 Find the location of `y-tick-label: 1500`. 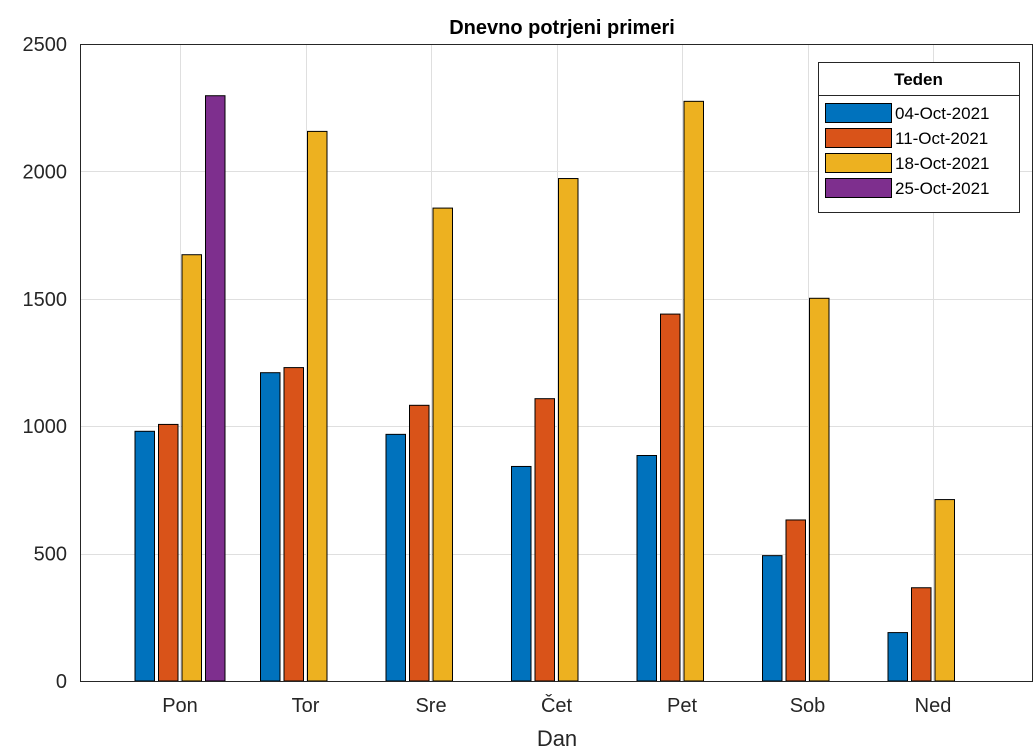

y-tick-label: 1500 is located at coordinates (45, 300).